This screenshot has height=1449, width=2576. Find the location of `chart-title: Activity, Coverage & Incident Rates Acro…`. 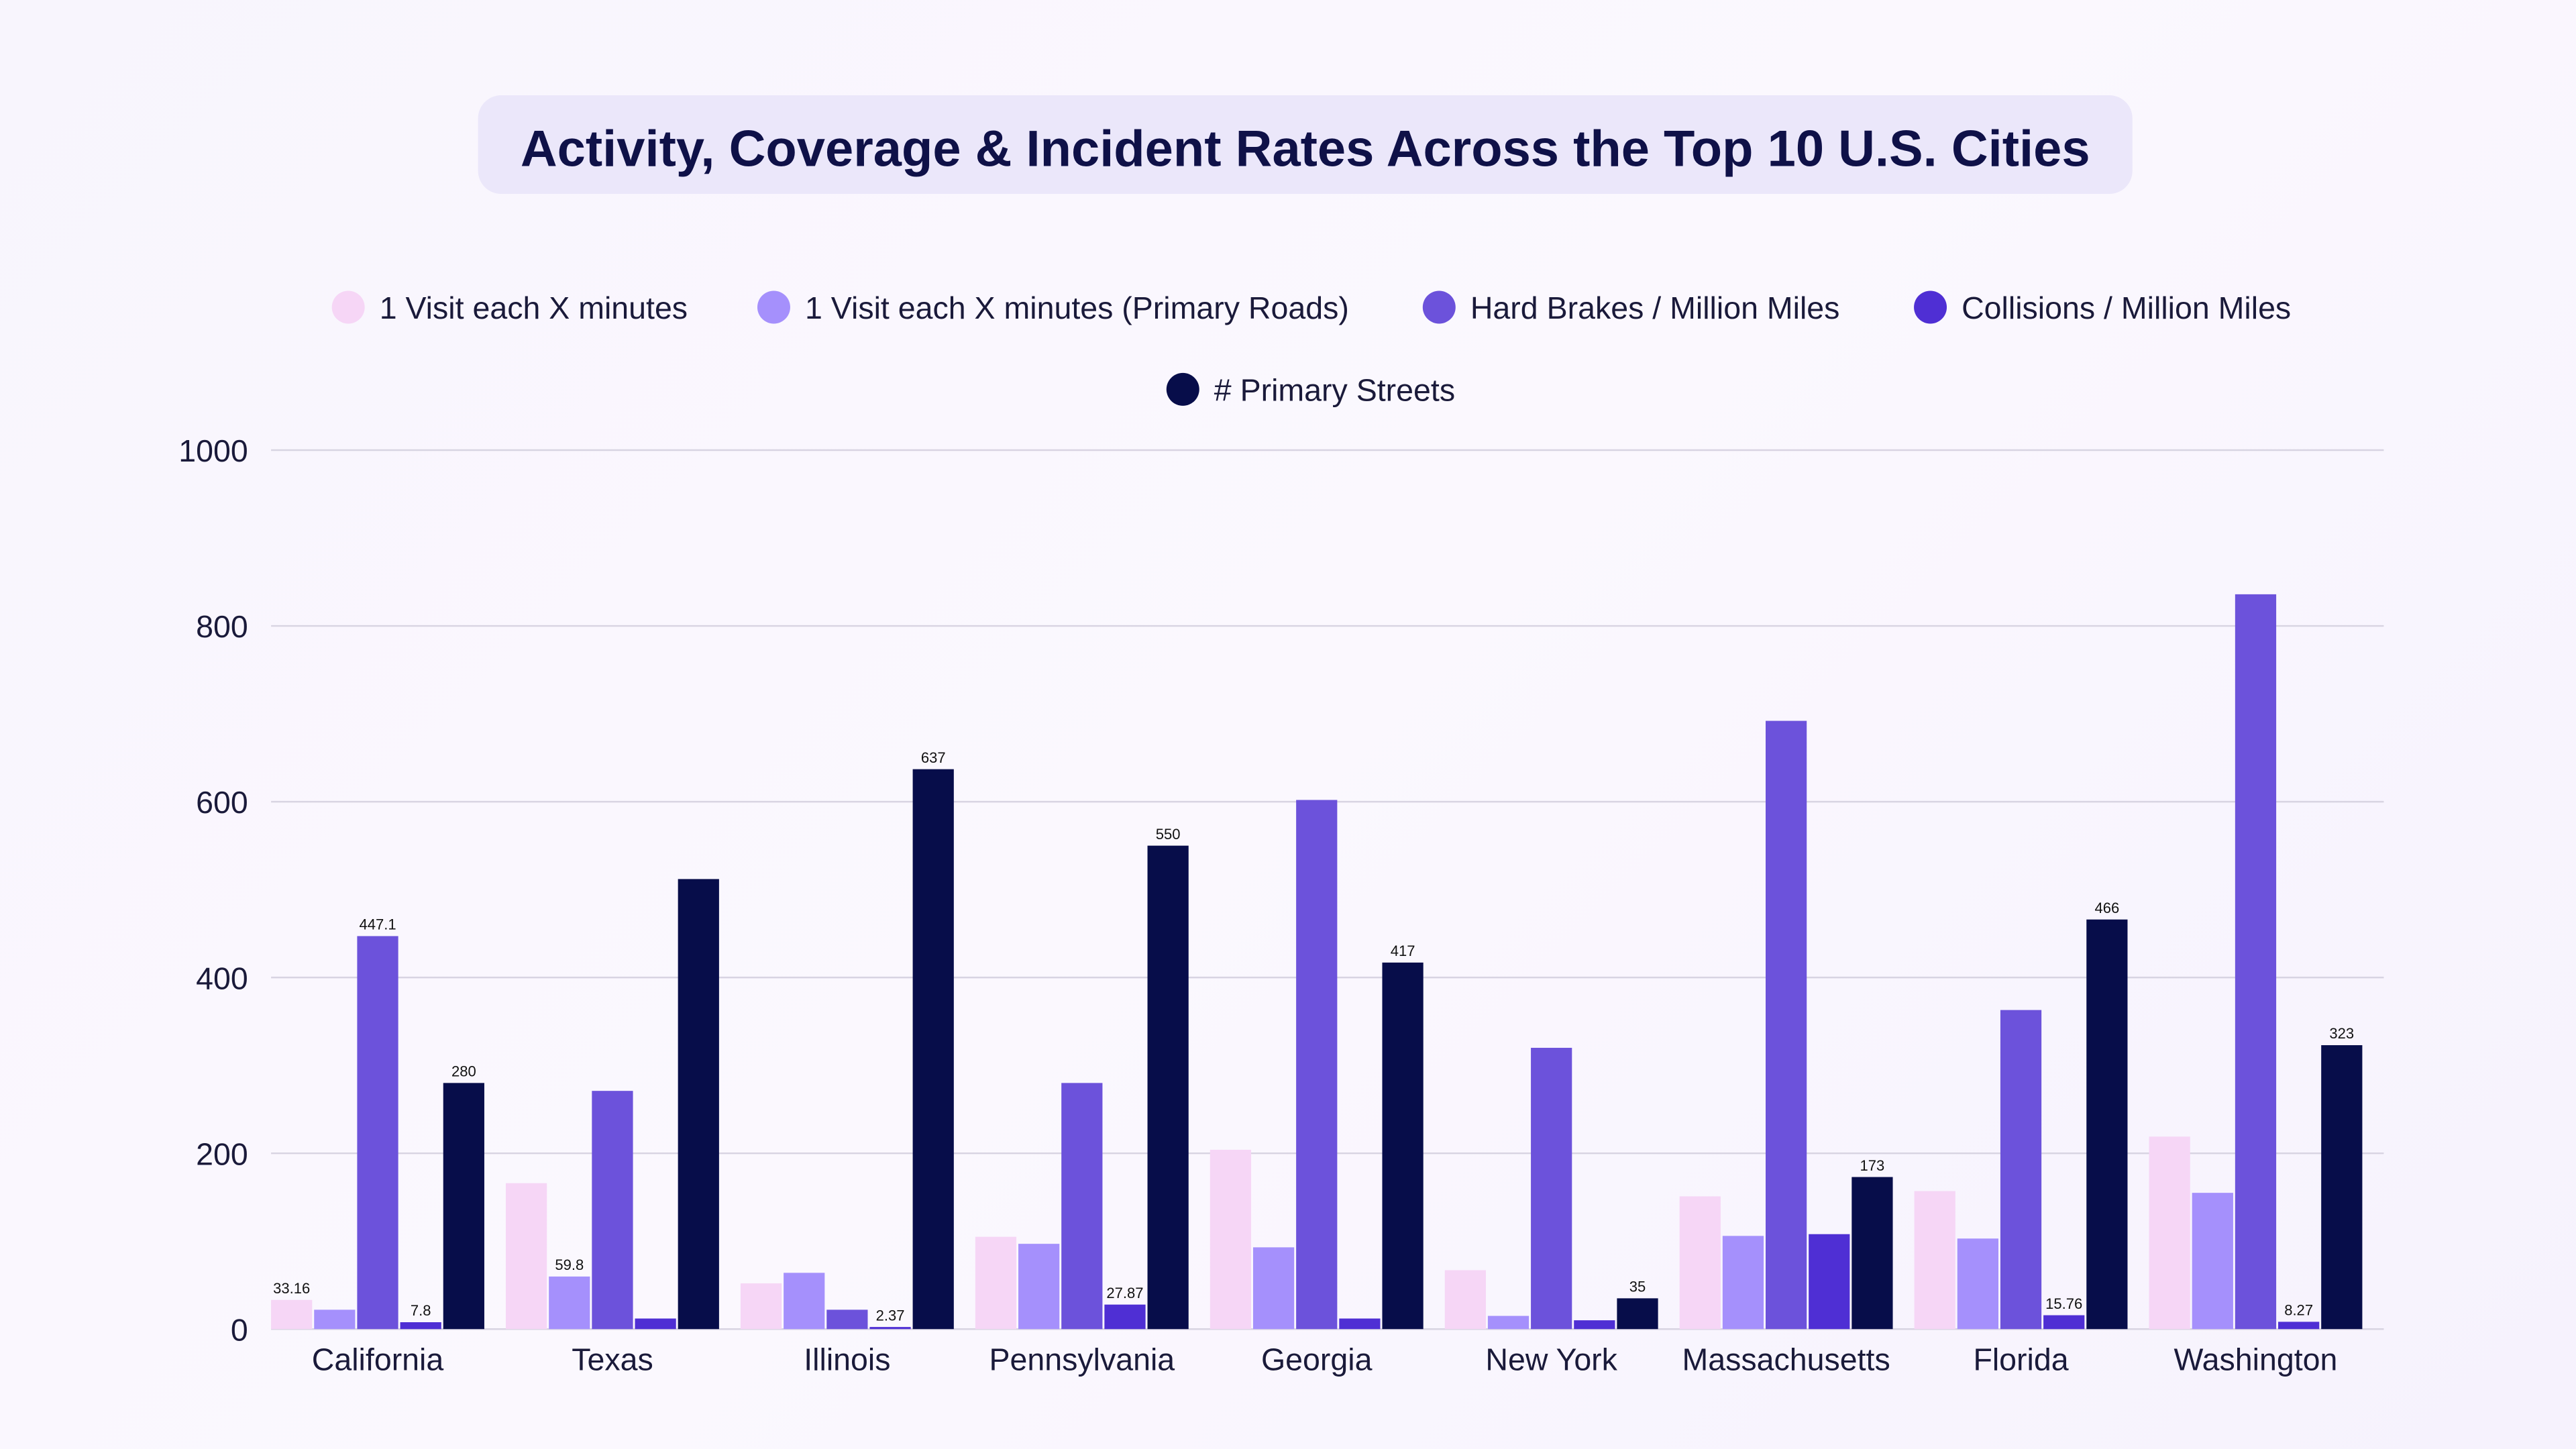

chart-title: Activity, Coverage & Incident Rates Acro… is located at coordinates (1305, 148).